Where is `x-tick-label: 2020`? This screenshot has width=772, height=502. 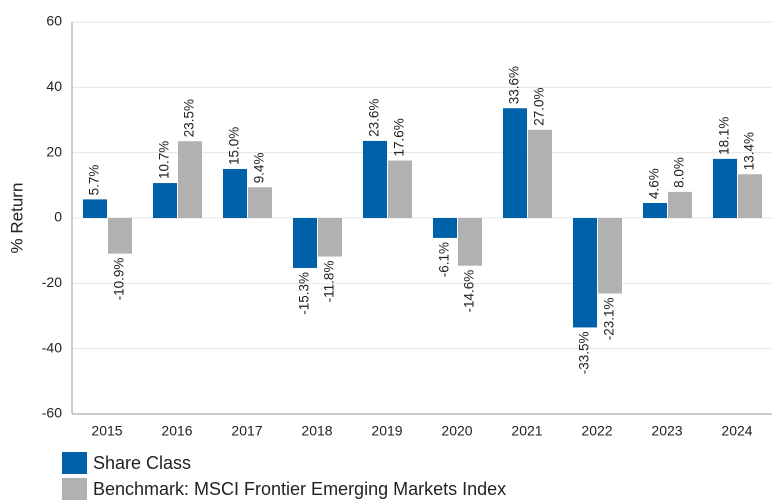 x-tick-label: 2020 is located at coordinates (456, 431).